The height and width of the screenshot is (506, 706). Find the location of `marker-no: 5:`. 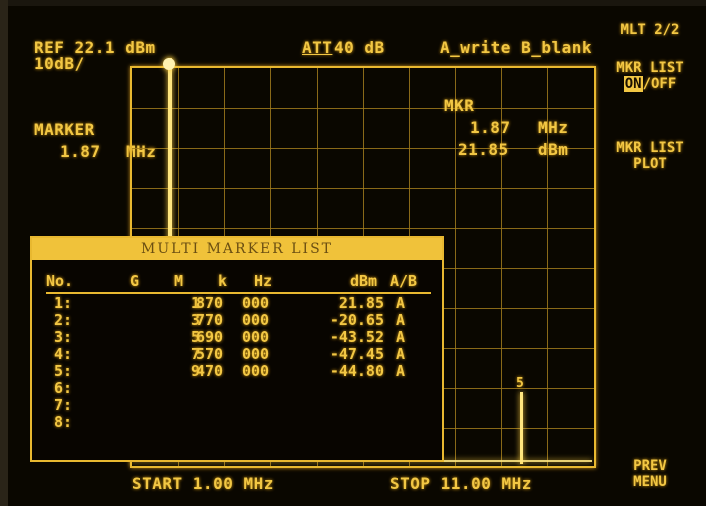

marker-no: 5: is located at coordinates (63, 371).